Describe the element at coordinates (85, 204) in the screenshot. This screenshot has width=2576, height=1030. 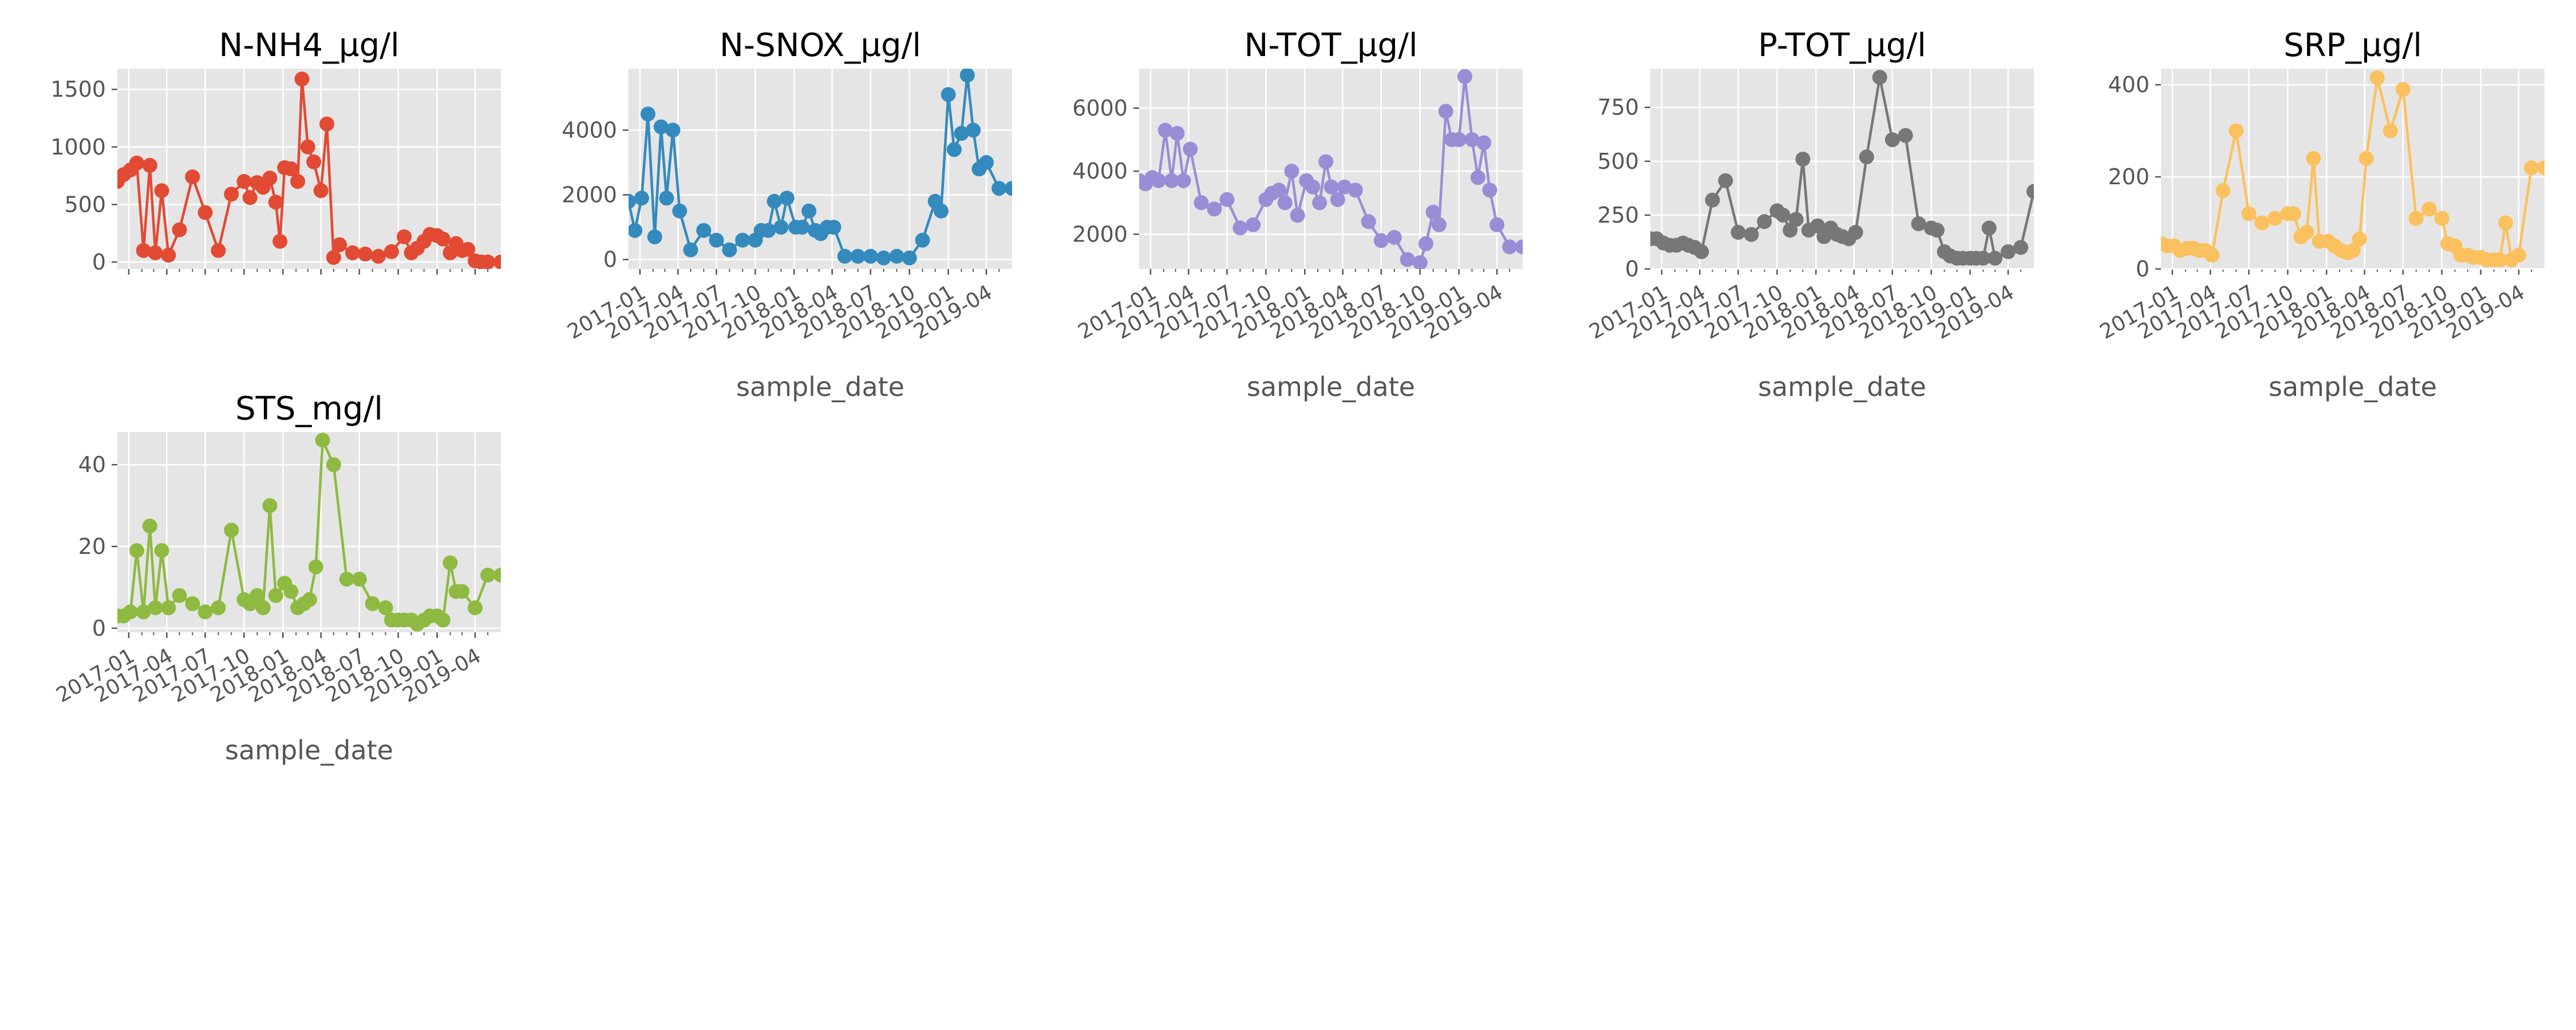
I see `y-tick-label: 500` at that location.